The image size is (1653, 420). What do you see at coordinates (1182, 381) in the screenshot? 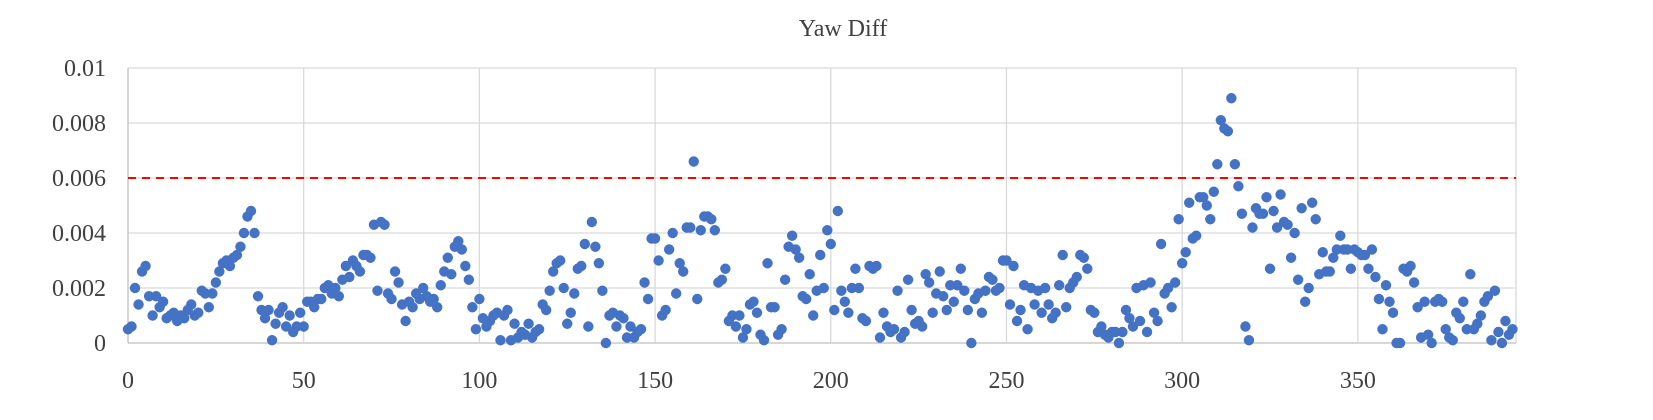
I see `x-tick-label: 300` at bounding box center [1182, 381].